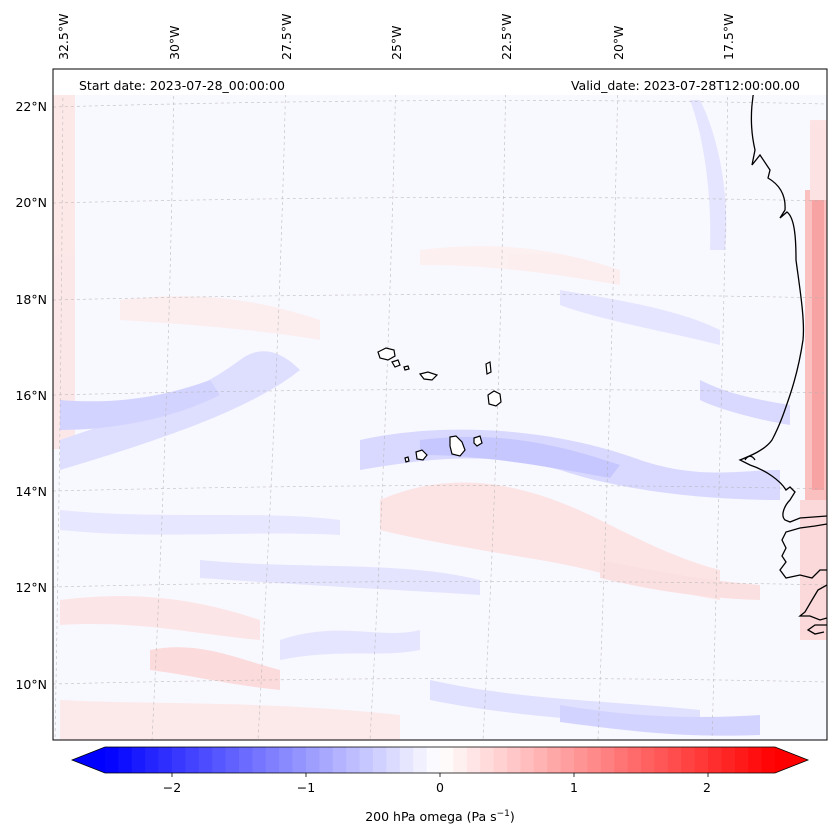  I want to click on lat-label-10n: 10°N, so click(31, 684).